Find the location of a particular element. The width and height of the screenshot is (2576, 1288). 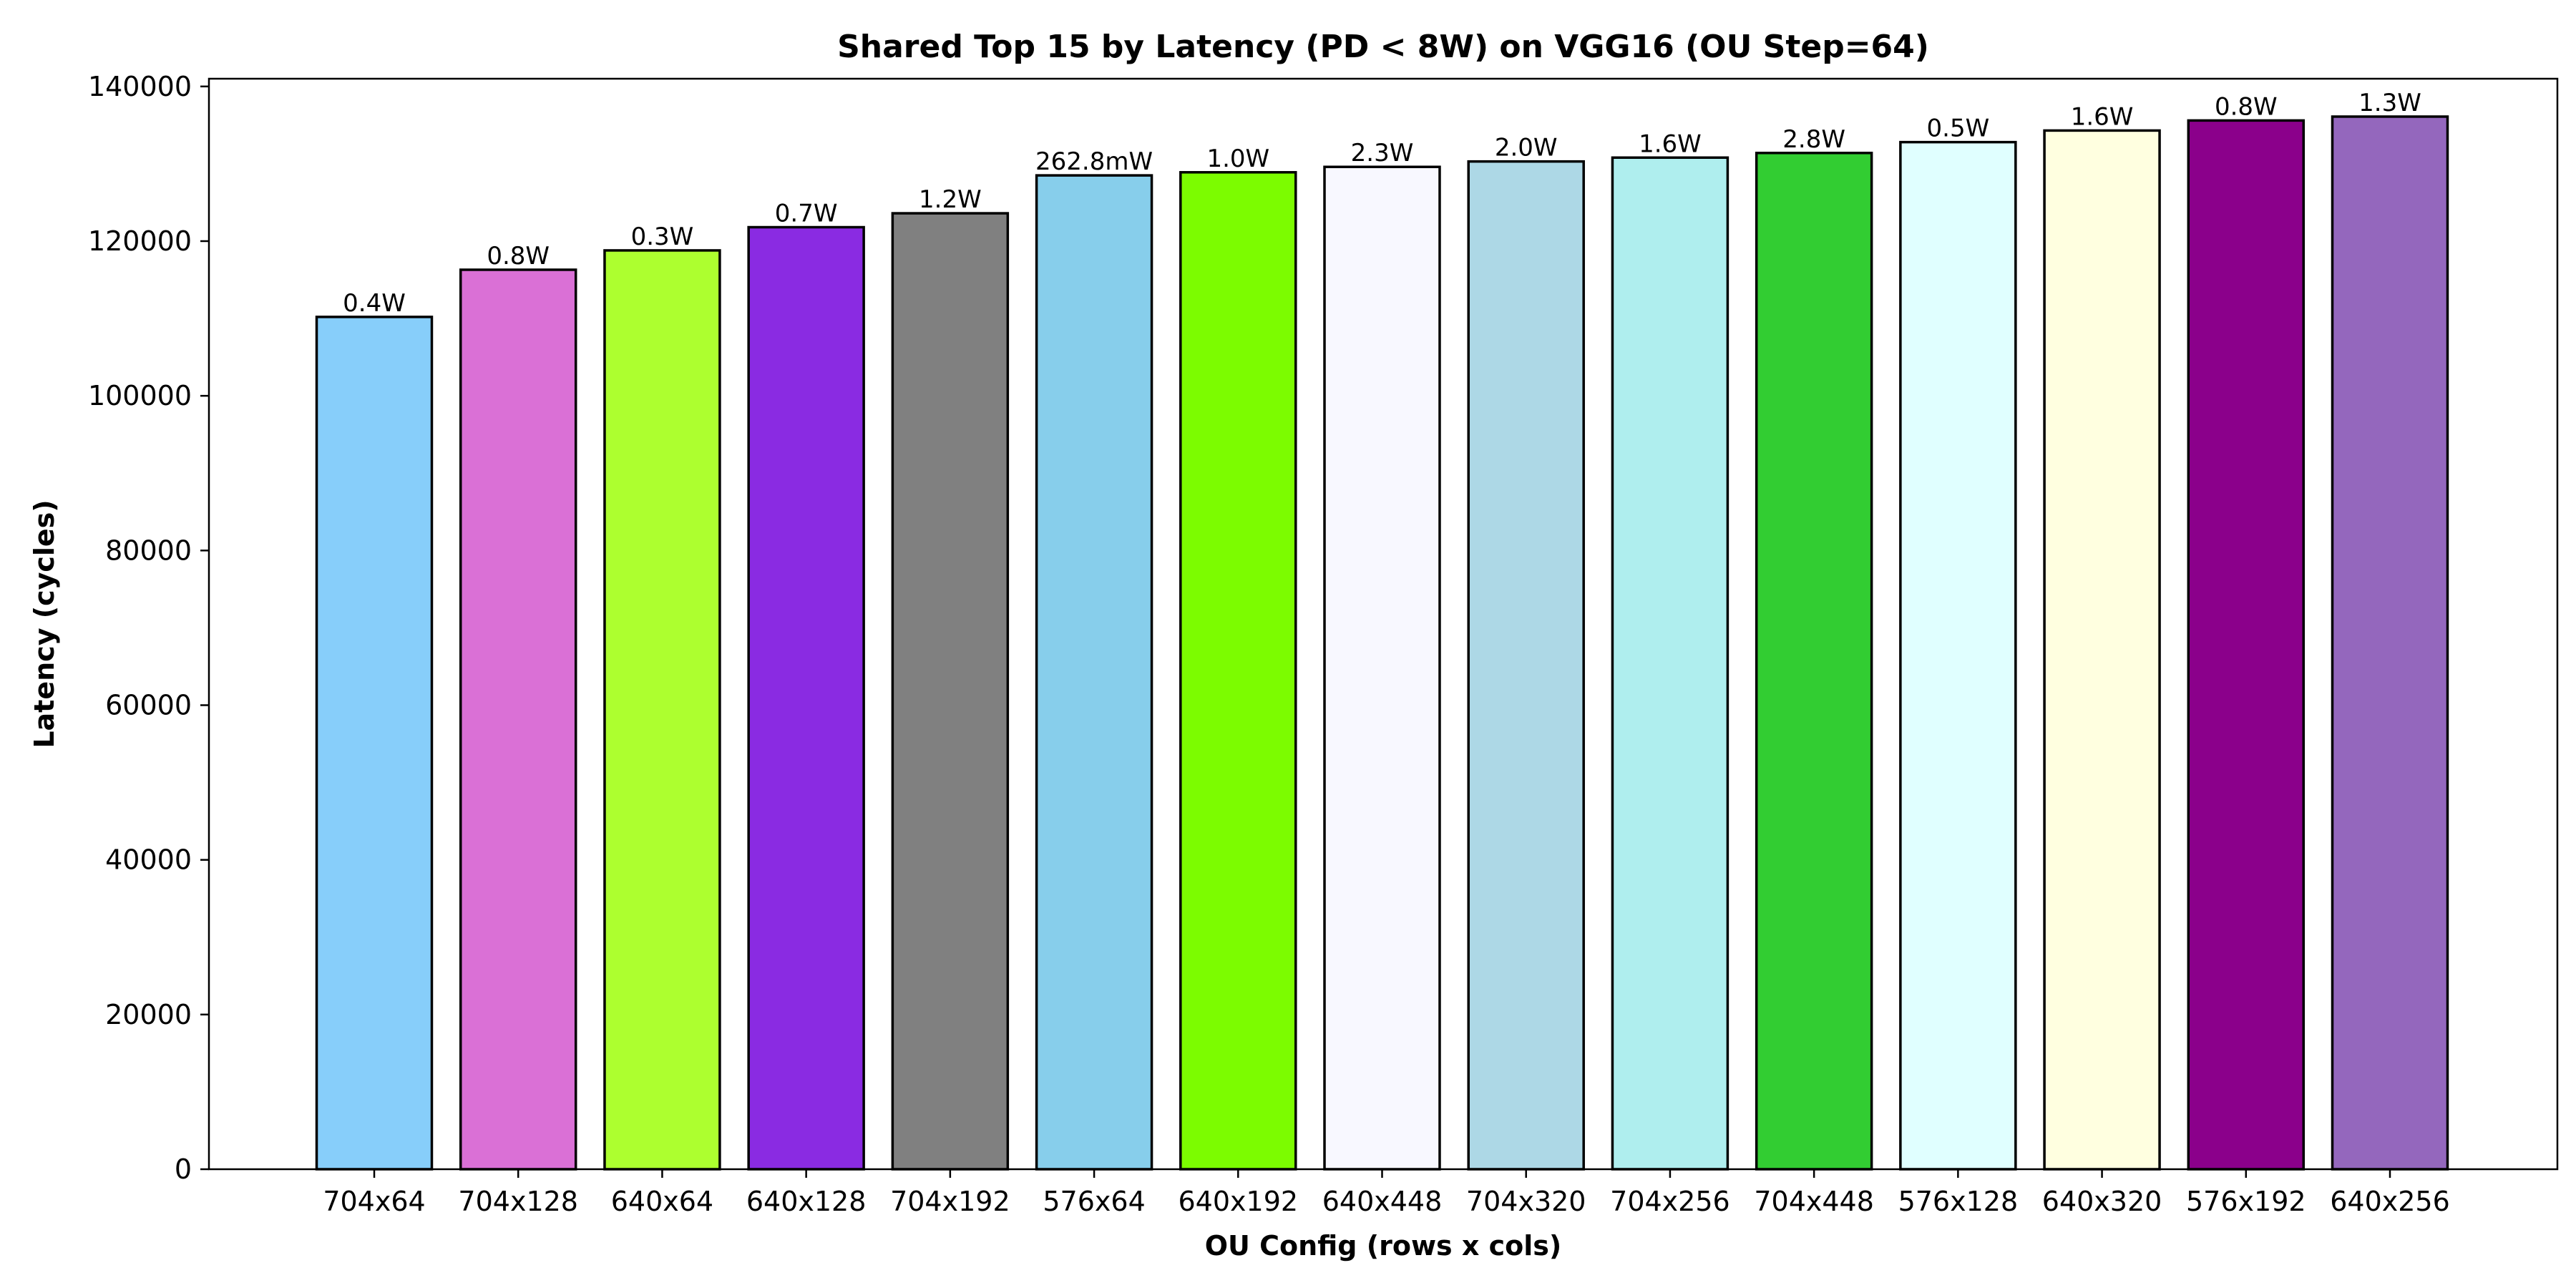

x-tick-label: 576x192 is located at coordinates (2246, 1201).